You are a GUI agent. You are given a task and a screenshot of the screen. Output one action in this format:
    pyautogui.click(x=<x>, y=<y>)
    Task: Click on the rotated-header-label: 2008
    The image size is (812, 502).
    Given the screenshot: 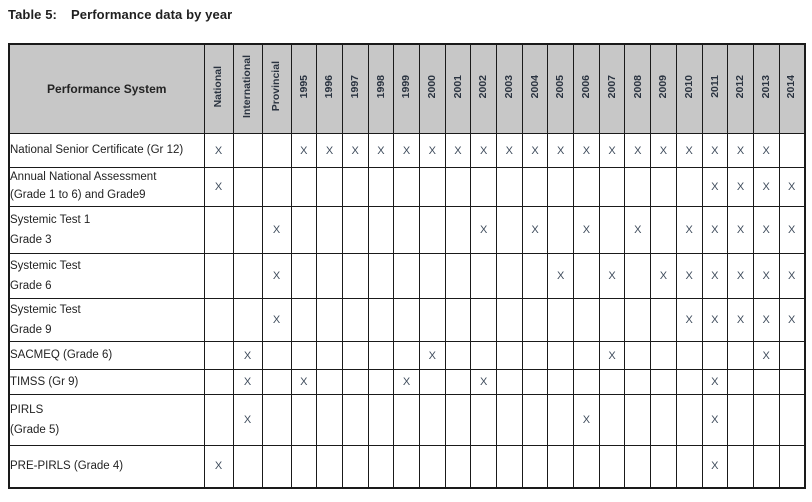 What is the action you would take?
    pyautogui.click(x=637, y=86)
    